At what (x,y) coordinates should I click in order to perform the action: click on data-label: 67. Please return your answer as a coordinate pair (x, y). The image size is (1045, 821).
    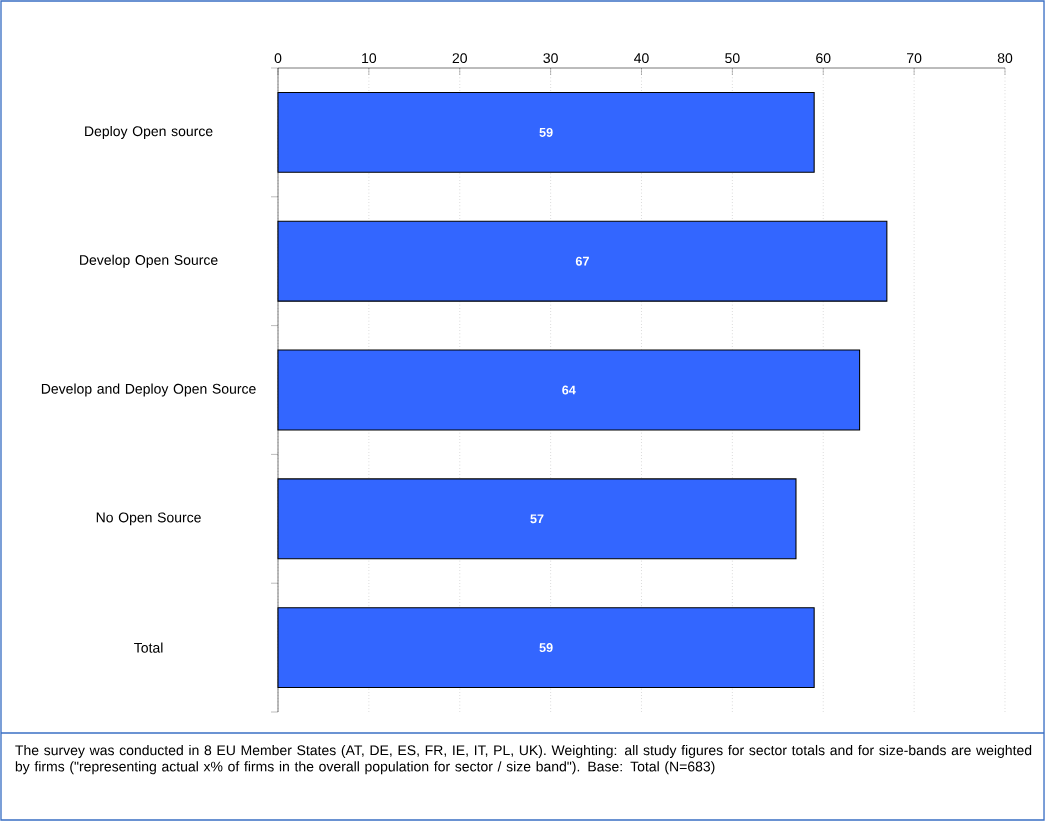
    Looking at the image, I should click on (582, 261).